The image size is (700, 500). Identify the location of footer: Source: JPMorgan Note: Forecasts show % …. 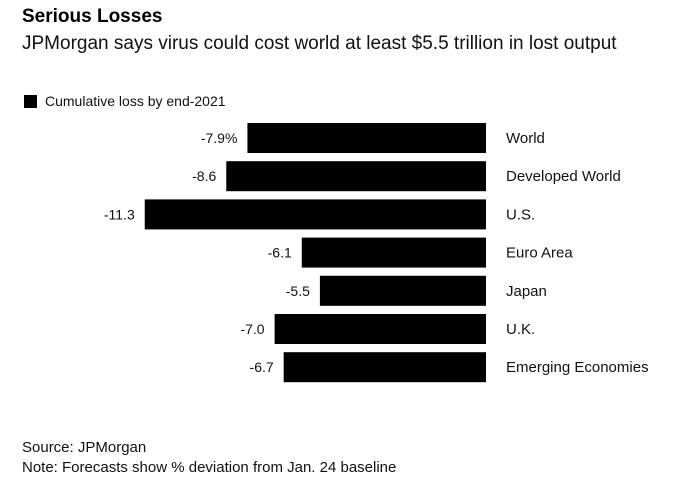
(209, 458).